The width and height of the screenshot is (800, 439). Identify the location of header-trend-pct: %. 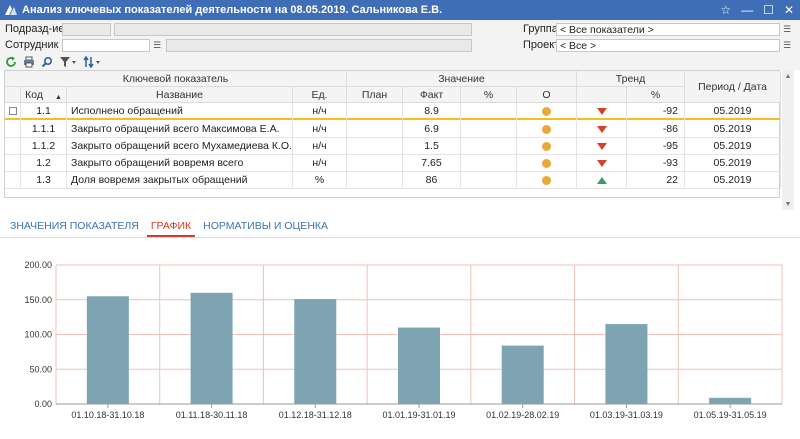
(656, 95).